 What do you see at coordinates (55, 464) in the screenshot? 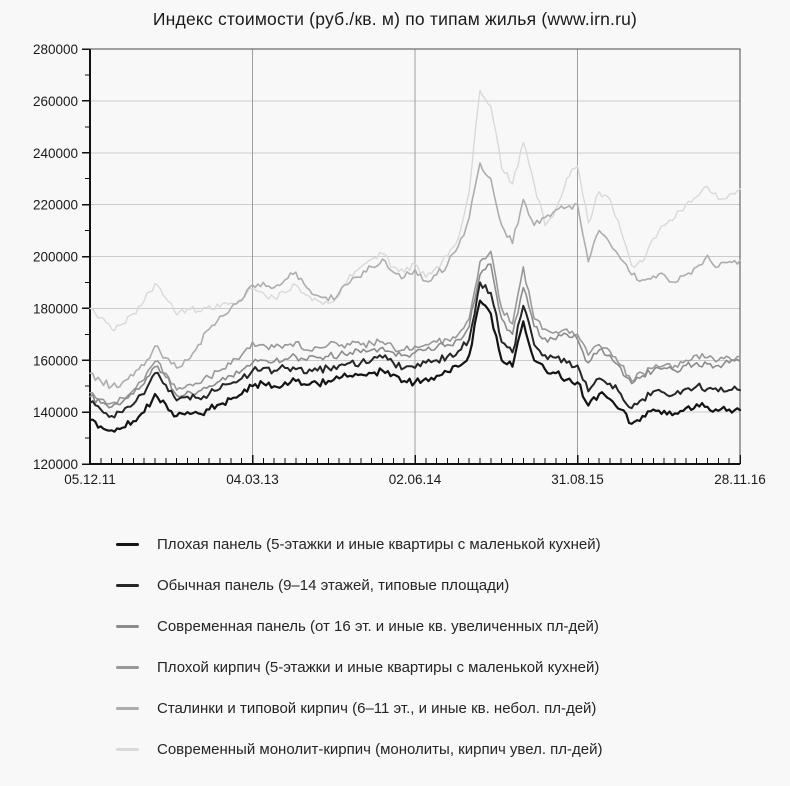
I see `svg-text: 120000` at bounding box center [55, 464].